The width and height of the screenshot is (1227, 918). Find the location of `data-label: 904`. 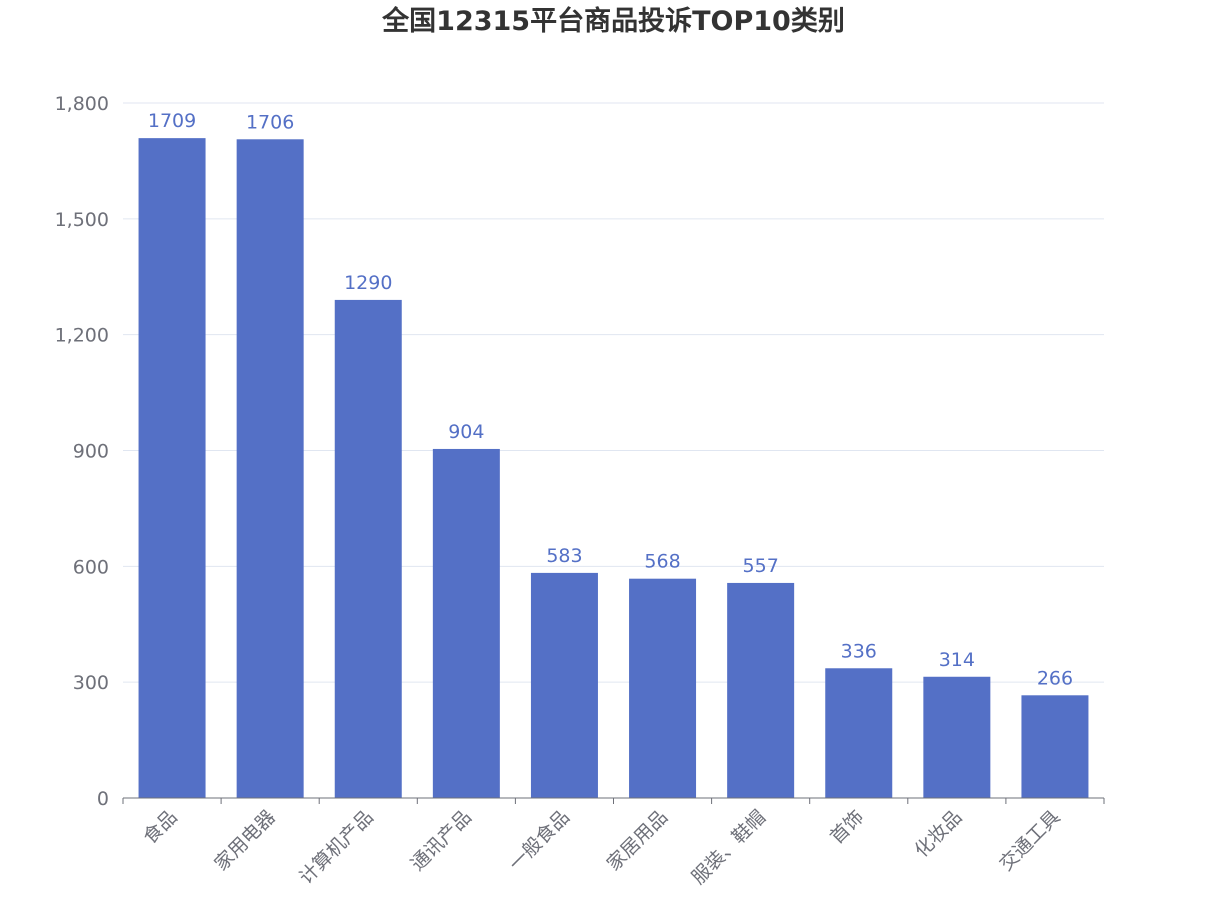

data-label: 904 is located at coordinates (466, 432).